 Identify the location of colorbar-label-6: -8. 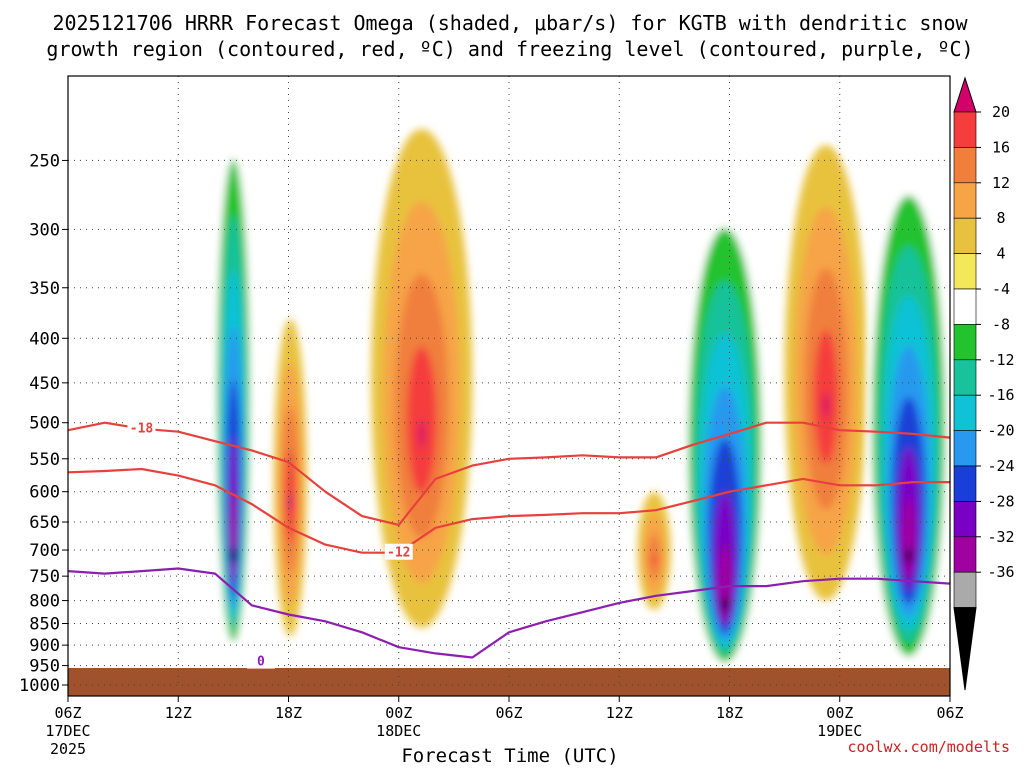
(1001, 324).